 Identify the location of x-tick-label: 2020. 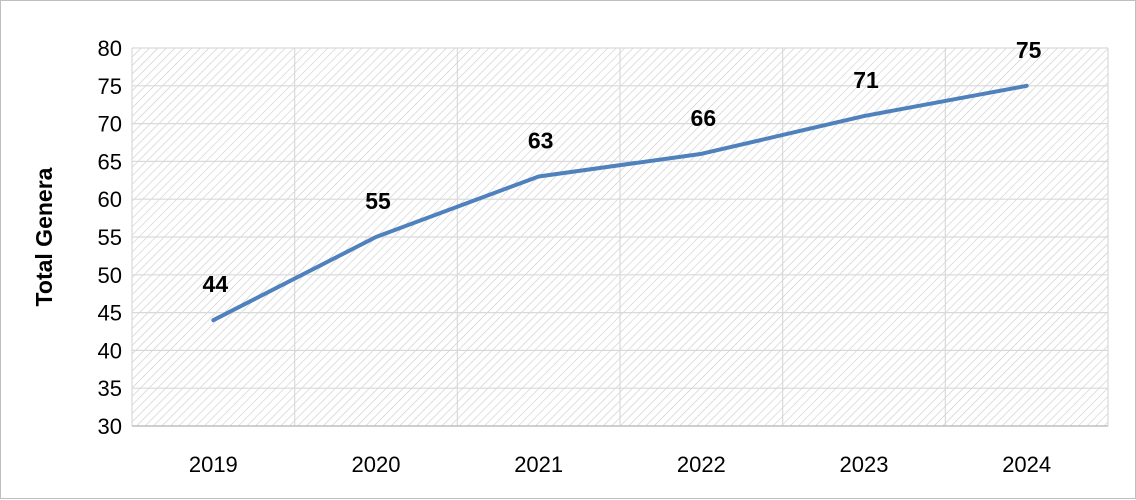
(376, 464).